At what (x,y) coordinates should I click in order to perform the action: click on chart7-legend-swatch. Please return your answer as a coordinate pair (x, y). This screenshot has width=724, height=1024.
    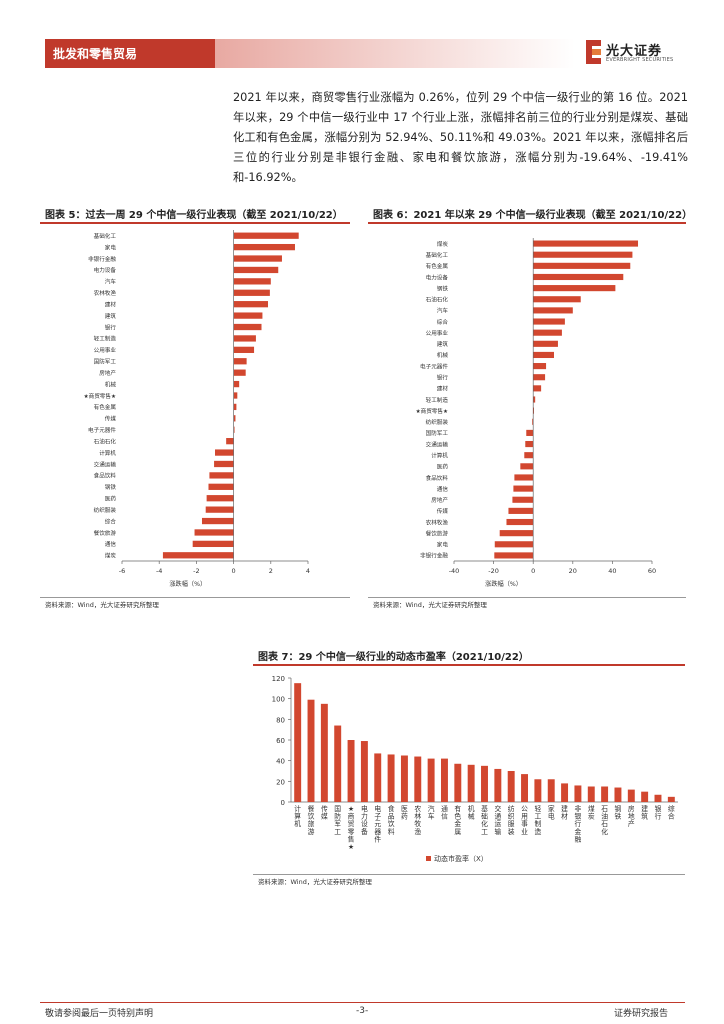
    Looking at the image, I should click on (428, 858).